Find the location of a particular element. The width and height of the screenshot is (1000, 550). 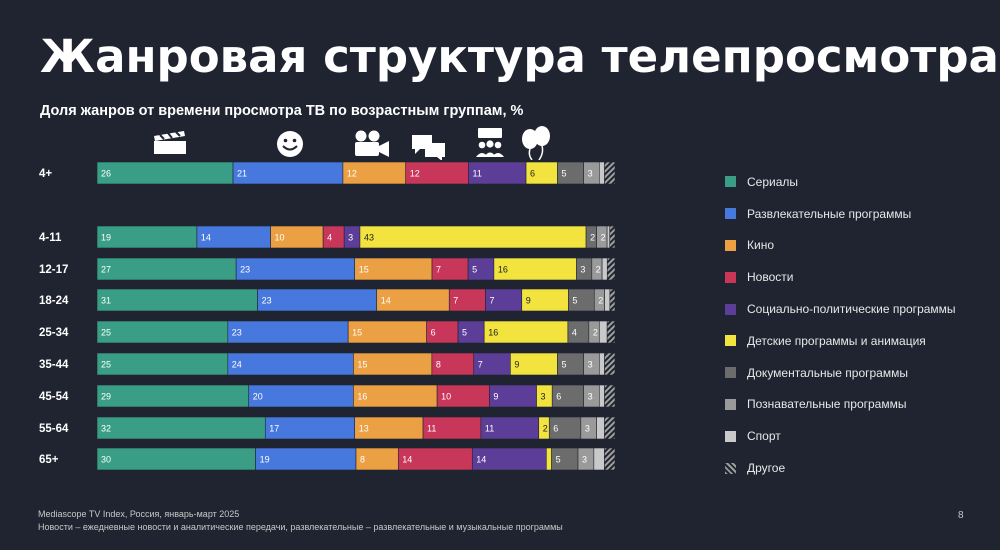

legend-item: Развлекательные программы is located at coordinates (860, 214).